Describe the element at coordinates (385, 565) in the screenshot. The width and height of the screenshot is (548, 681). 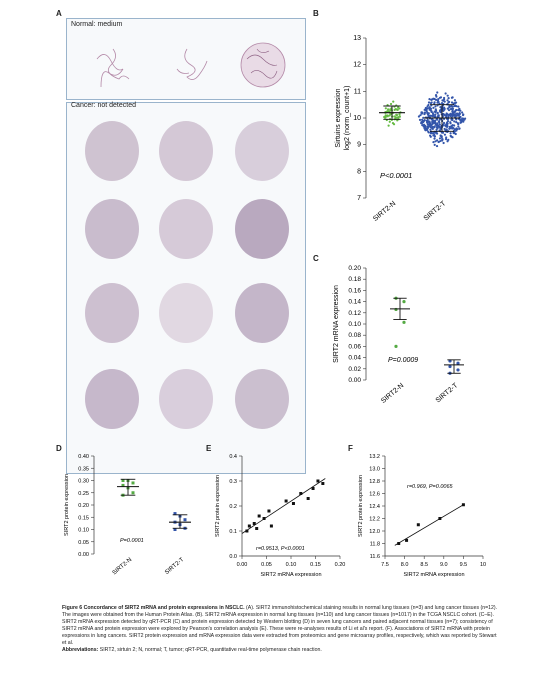
I see `x-tick-label: 7.5` at that location.